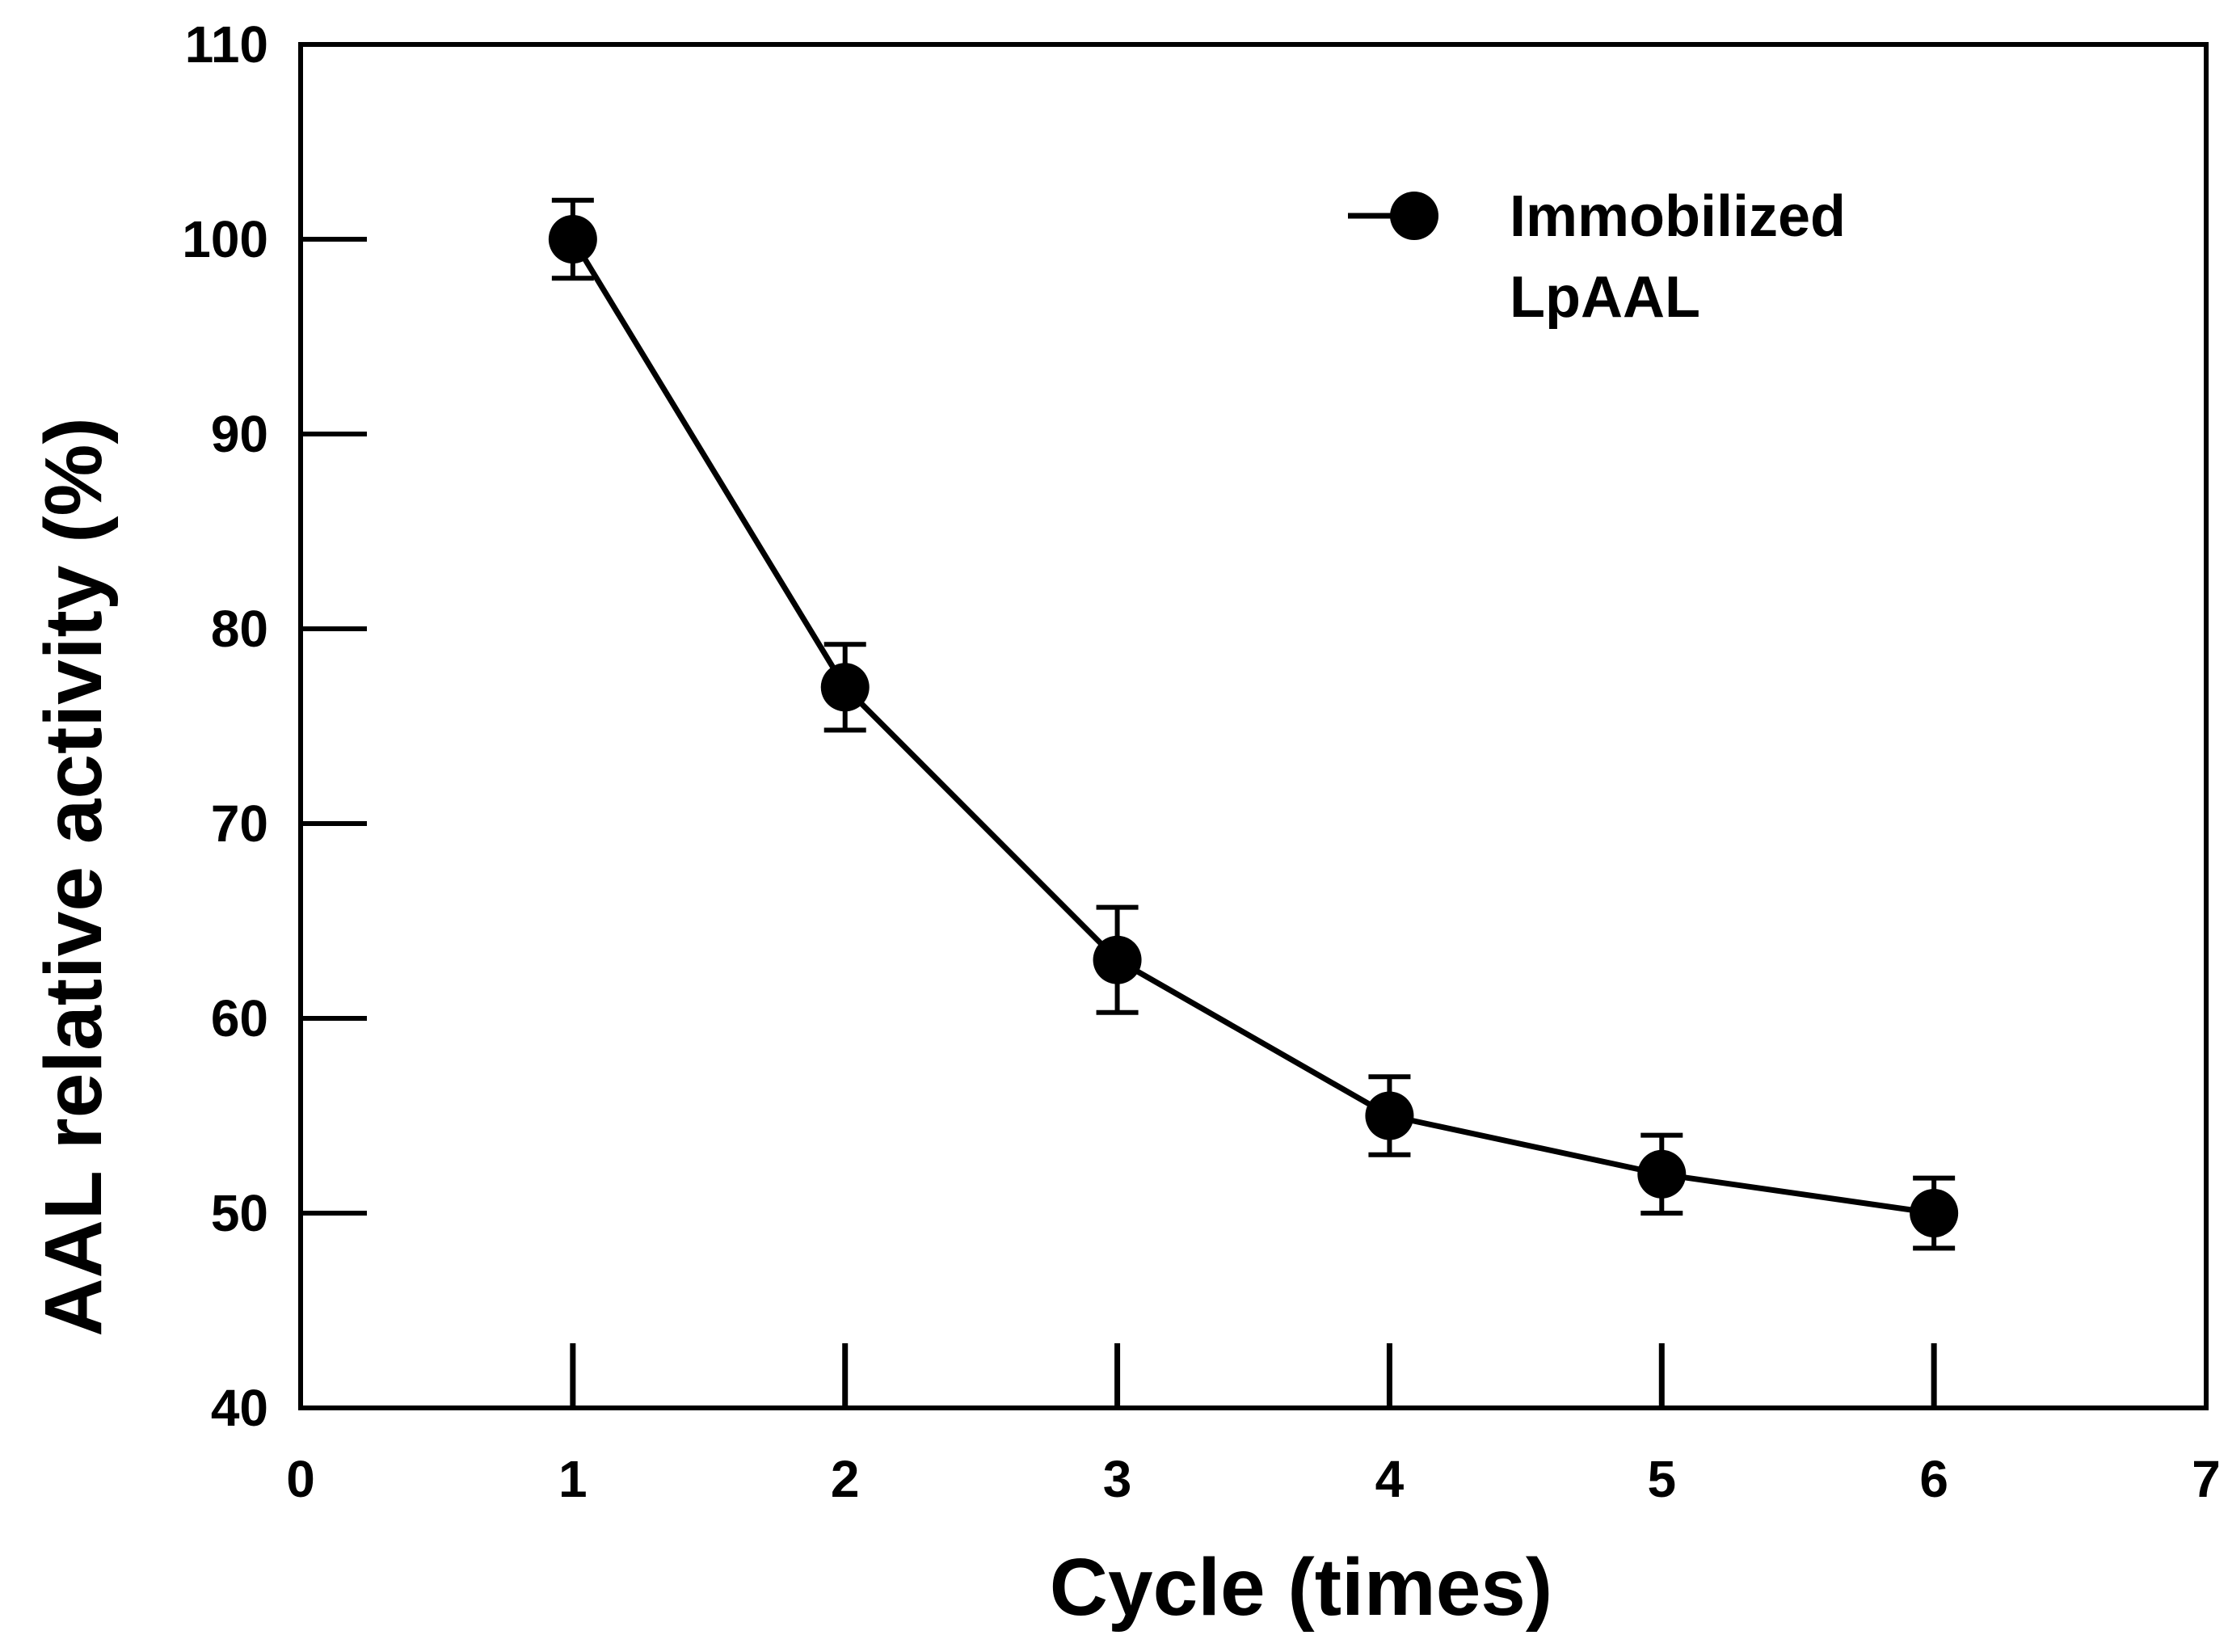 This screenshot has height=1652, width=2228. Describe the element at coordinates (2207, 1479) in the screenshot. I see `x-tick-label: 7` at that location.